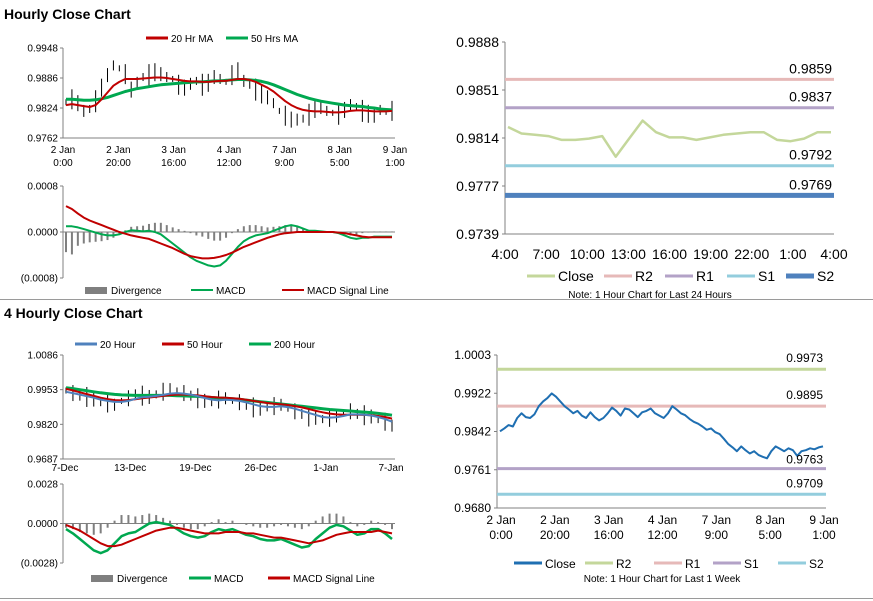  I want to click on four-hourly-legend-200hr-label: 200 Hour, so click(295, 345).